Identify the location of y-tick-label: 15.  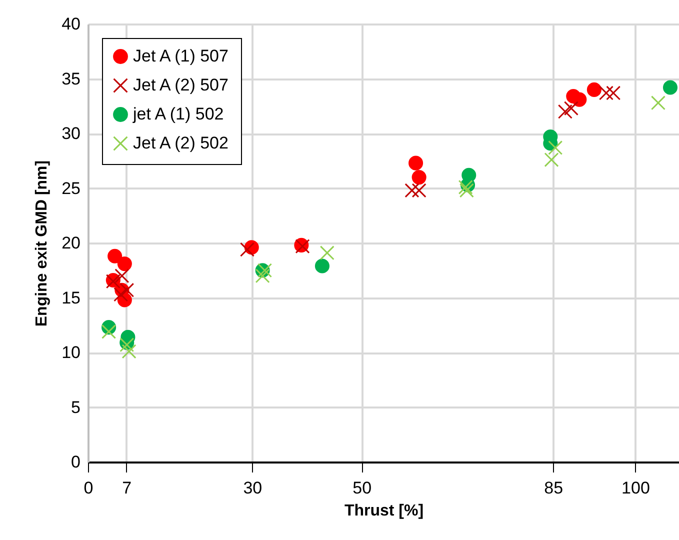
(71, 298).